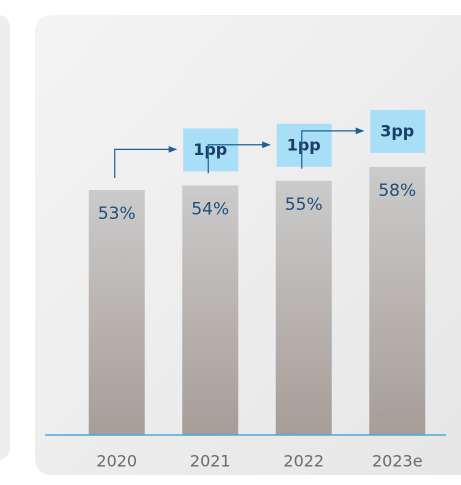 This screenshot has width=461, height=485. What do you see at coordinates (117, 214) in the screenshot?
I see `value-label: 53%` at bounding box center [117, 214].